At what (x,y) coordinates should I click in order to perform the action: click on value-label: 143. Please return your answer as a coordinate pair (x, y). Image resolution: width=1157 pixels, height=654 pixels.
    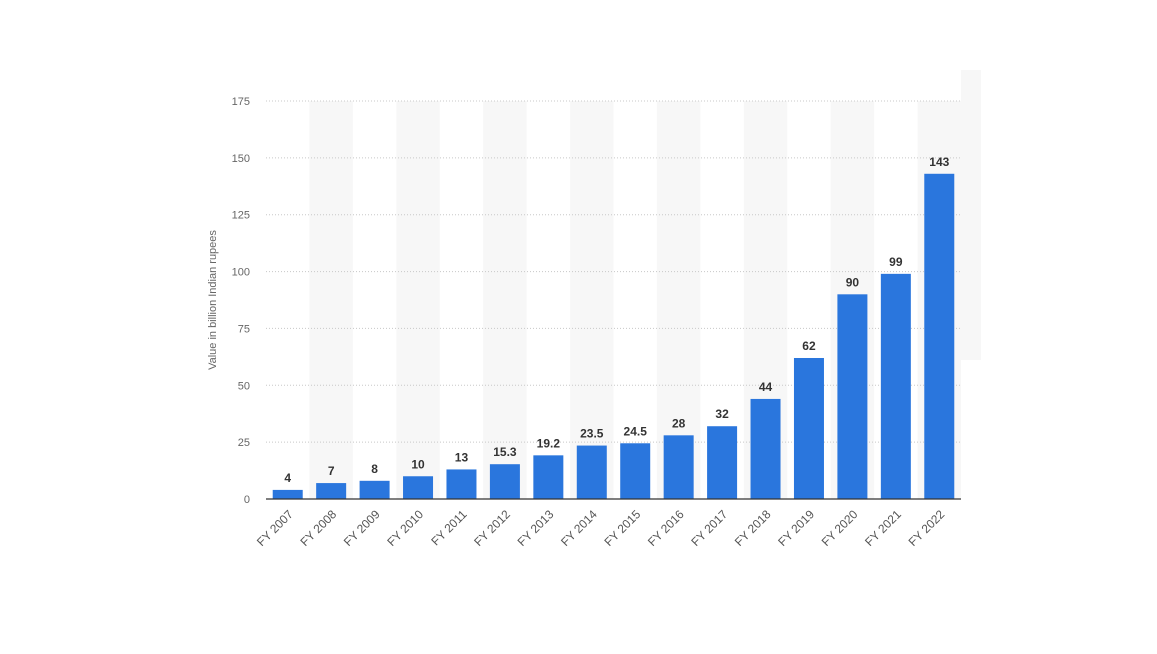
    Looking at the image, I should click on (939, 162).